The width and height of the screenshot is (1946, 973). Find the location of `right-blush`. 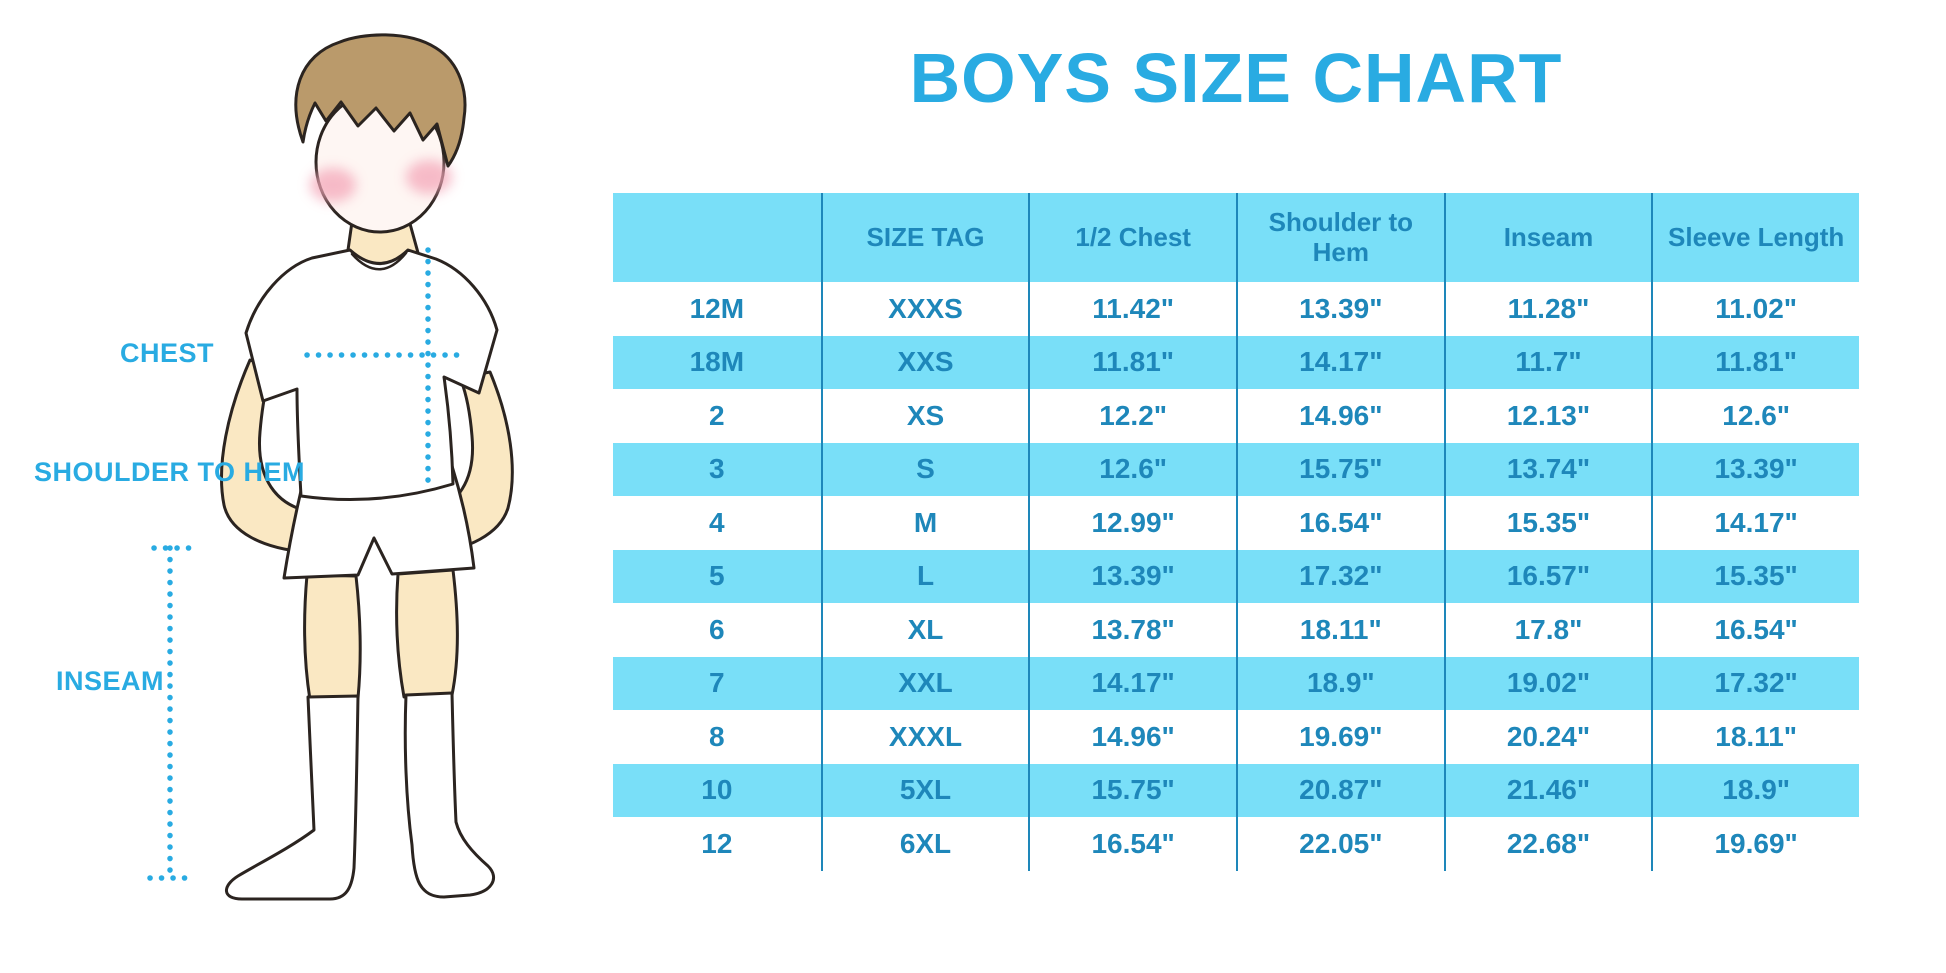

right-blush is located at coordinates (429, 177).